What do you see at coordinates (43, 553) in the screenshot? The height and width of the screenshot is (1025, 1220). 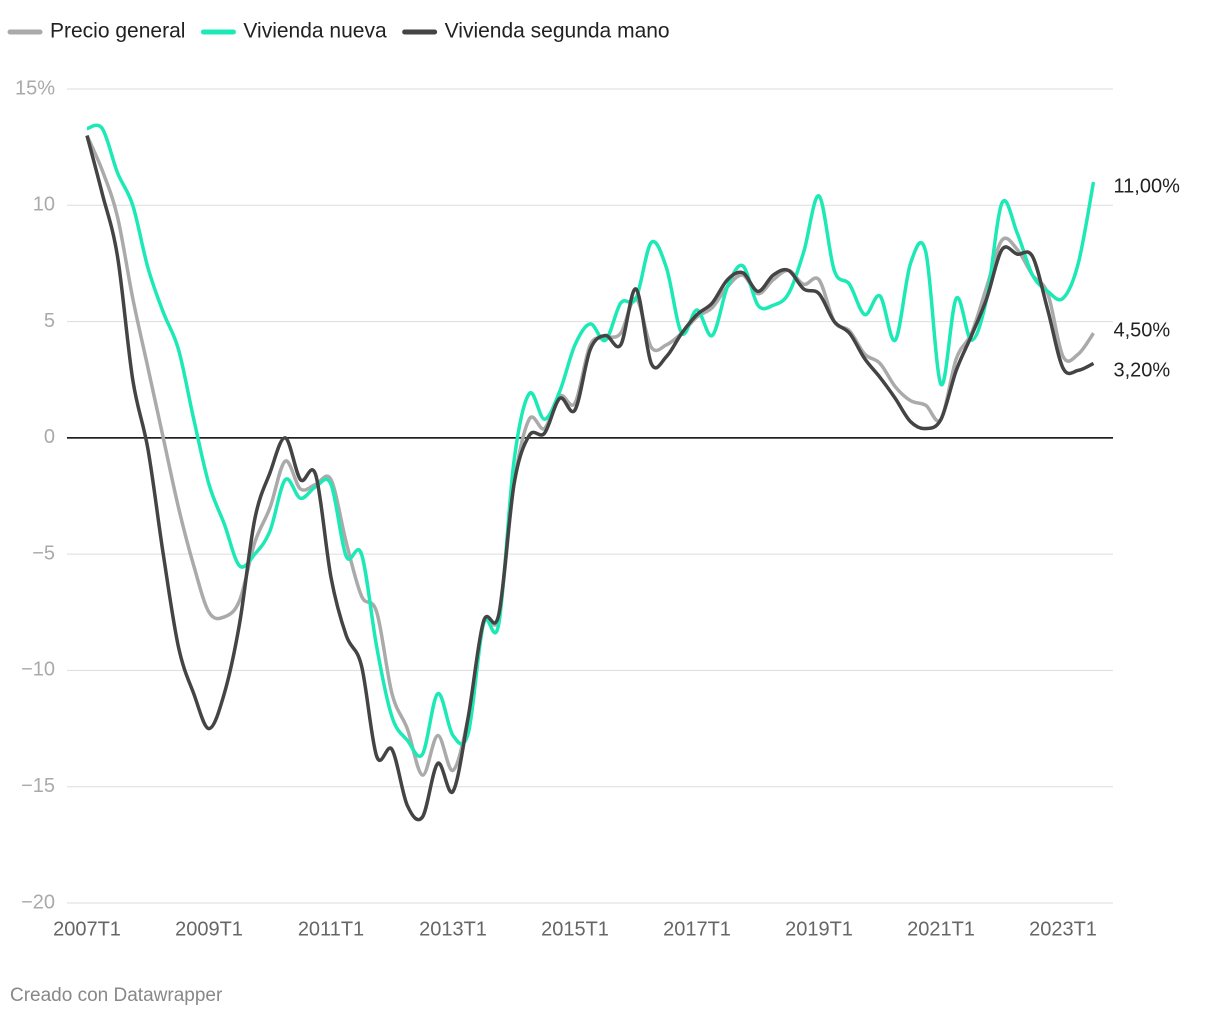 I see `y-tick-label: −5` at bounding box center [43, 553].